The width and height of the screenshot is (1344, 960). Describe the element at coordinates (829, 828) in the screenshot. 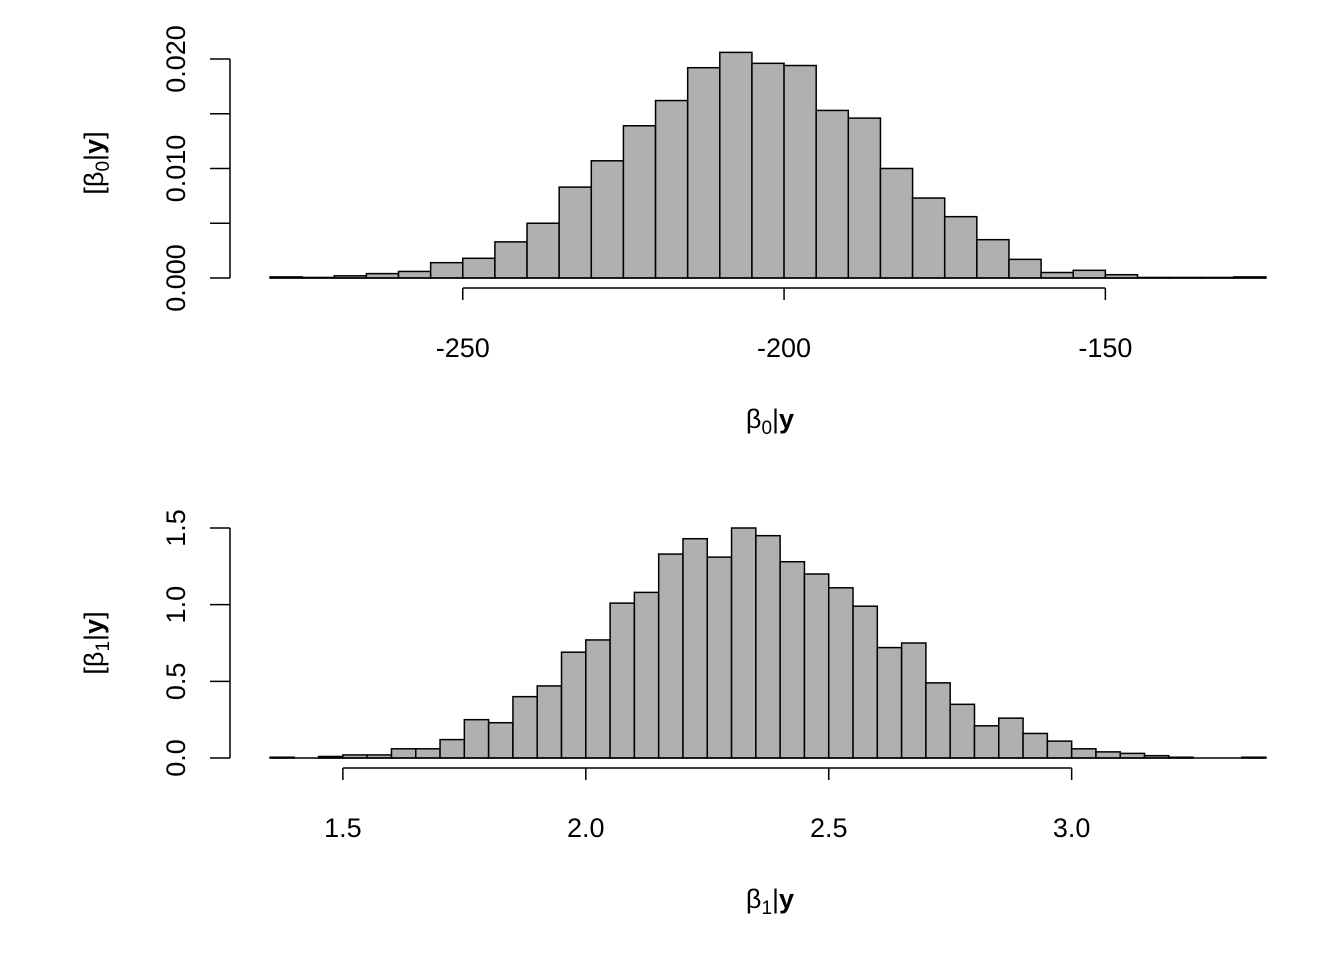

I see `x-tick-label: 2.5` at that location.